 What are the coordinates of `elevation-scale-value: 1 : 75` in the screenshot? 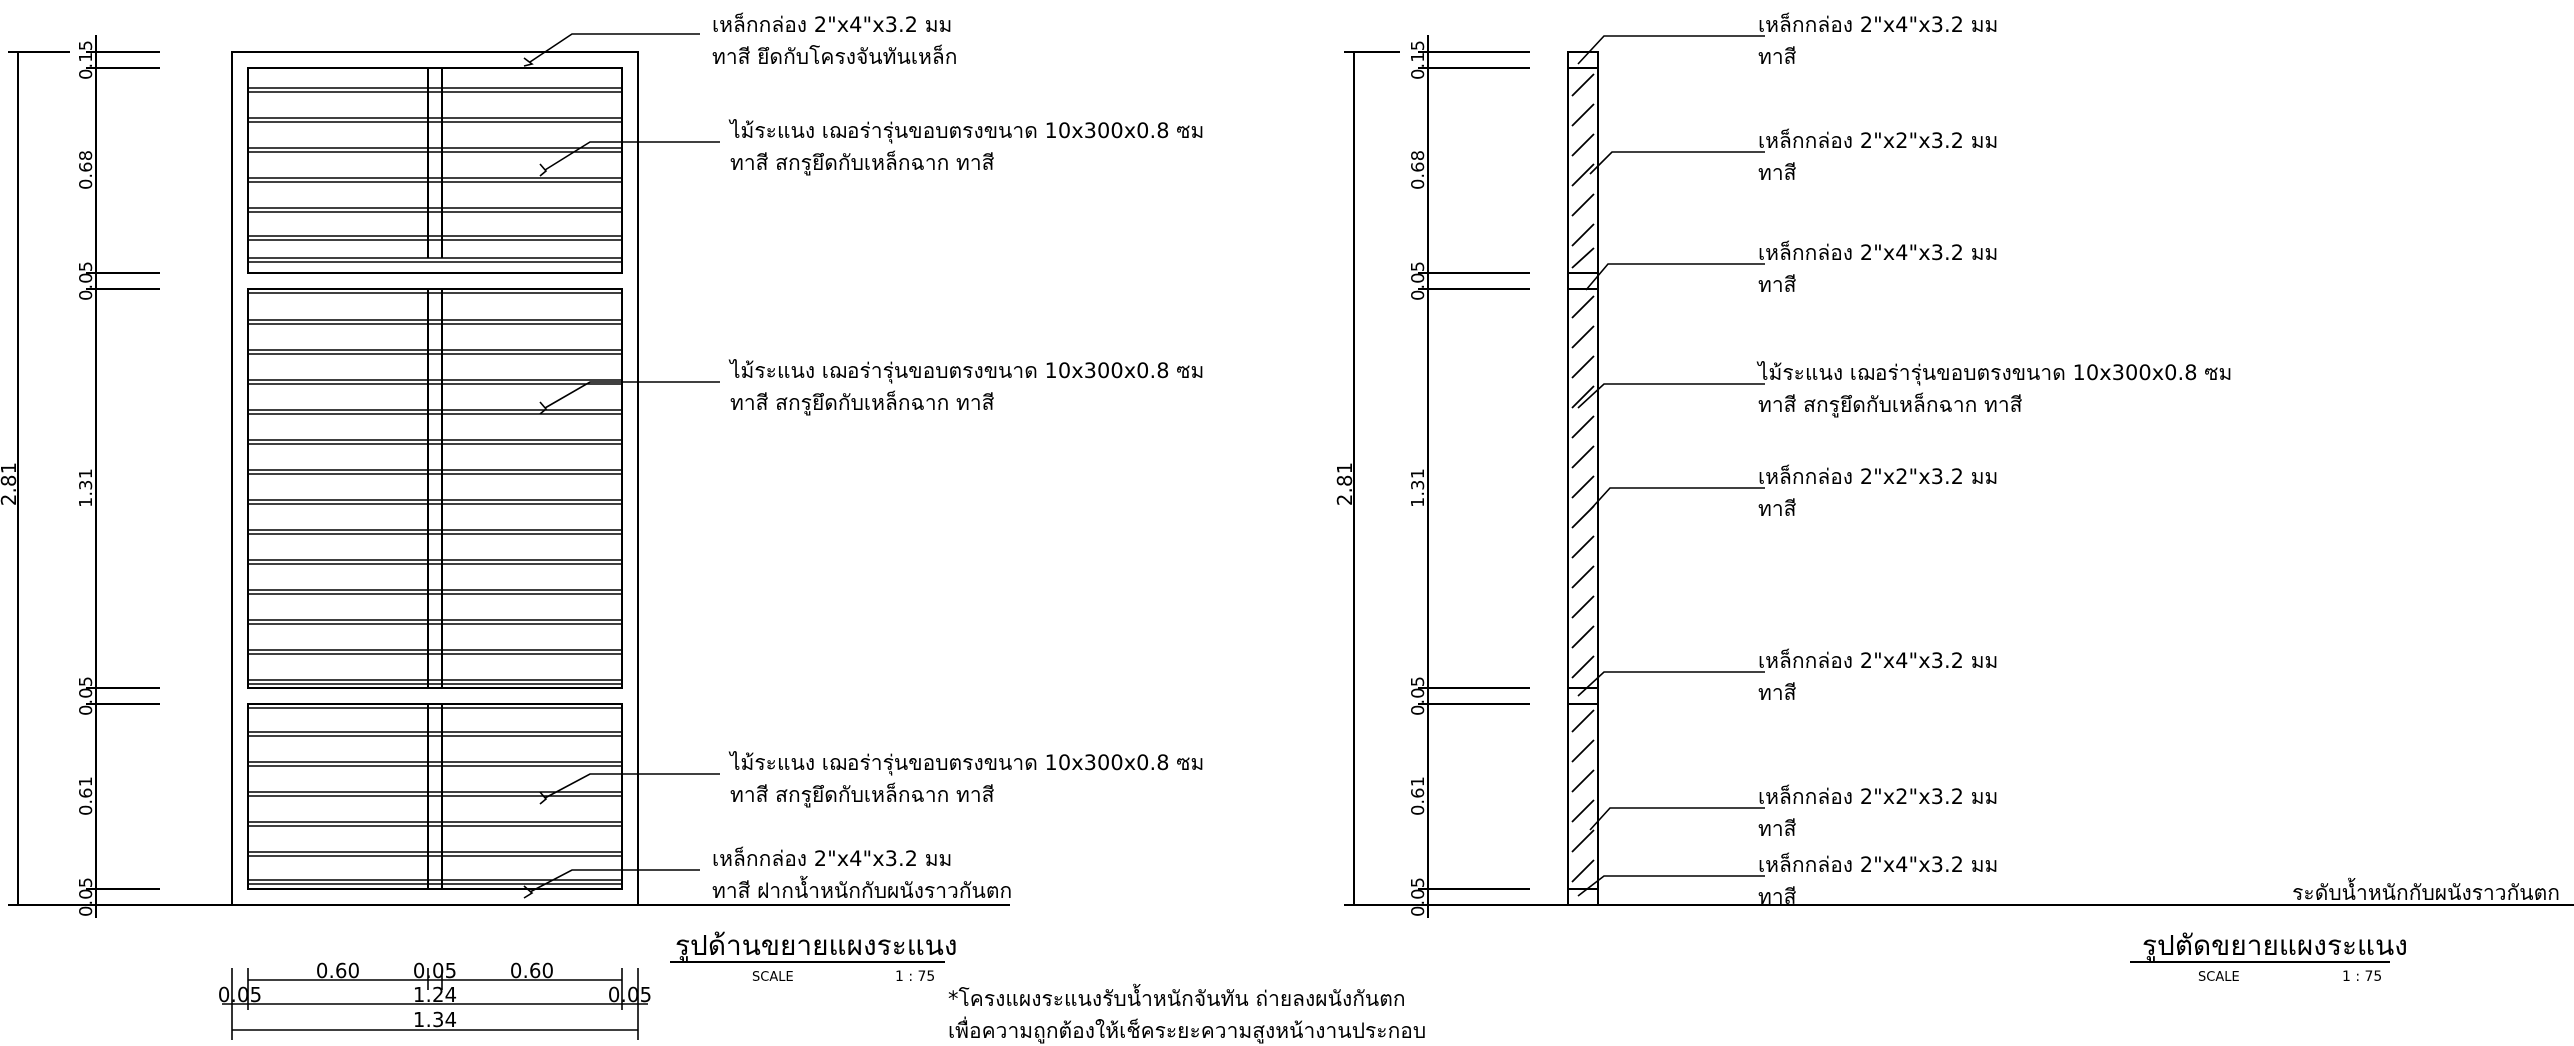 It's located at (915, 977).